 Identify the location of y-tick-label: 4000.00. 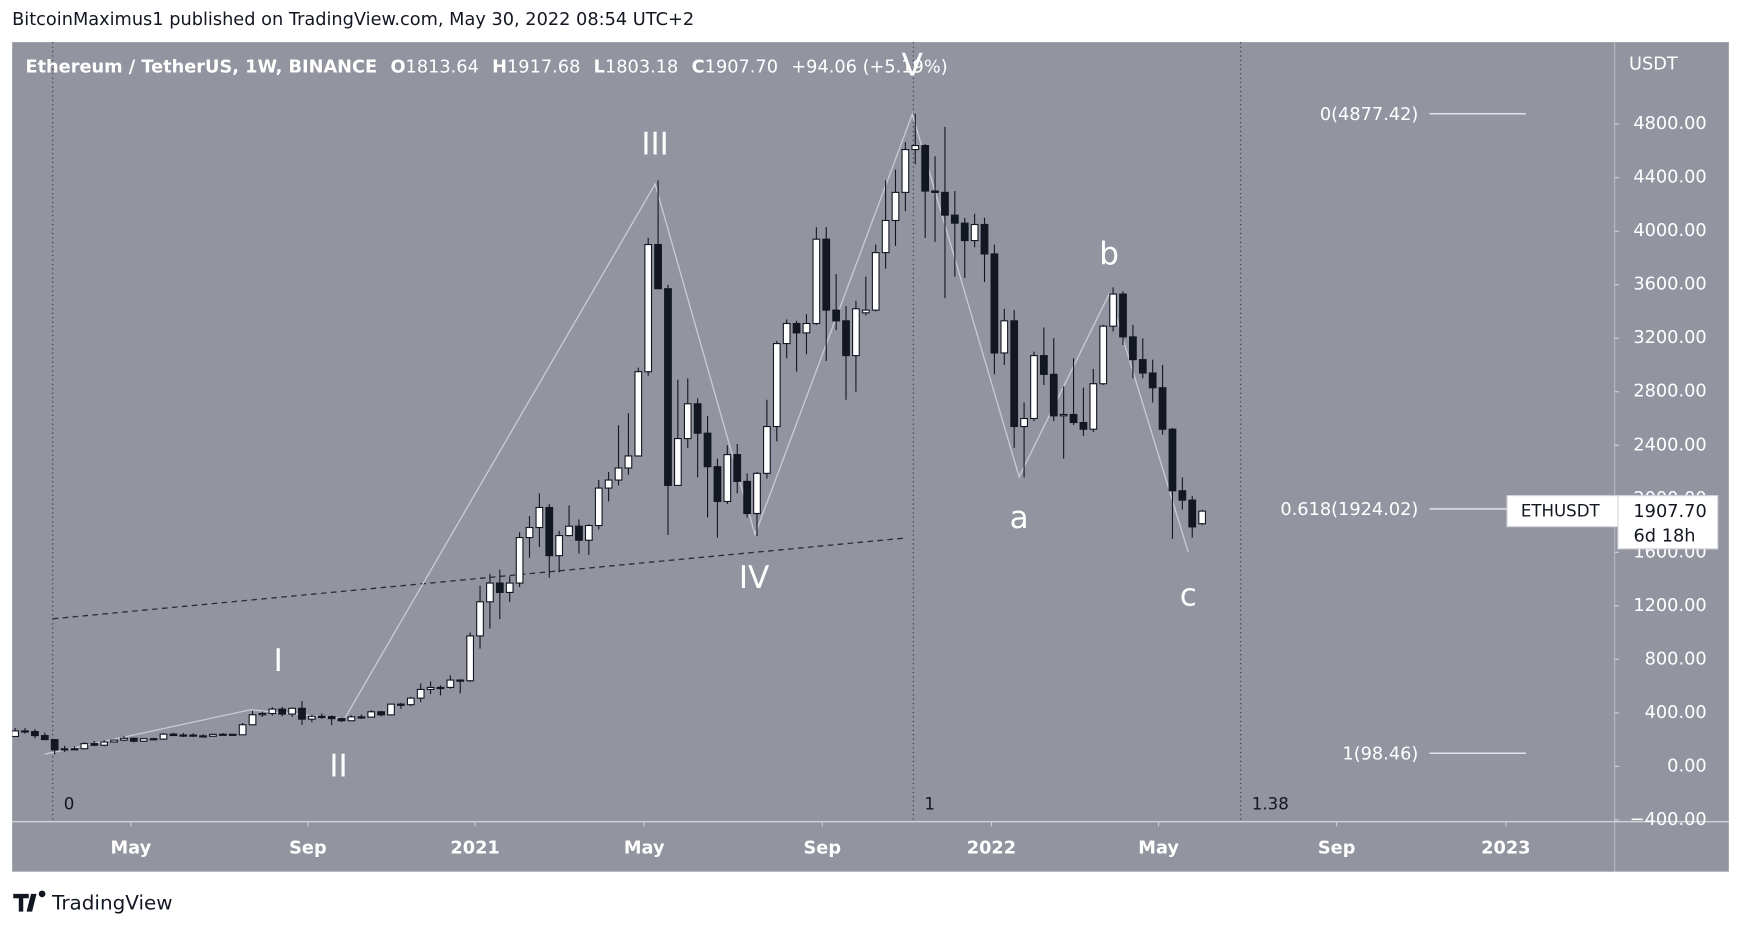
(1669, 231).